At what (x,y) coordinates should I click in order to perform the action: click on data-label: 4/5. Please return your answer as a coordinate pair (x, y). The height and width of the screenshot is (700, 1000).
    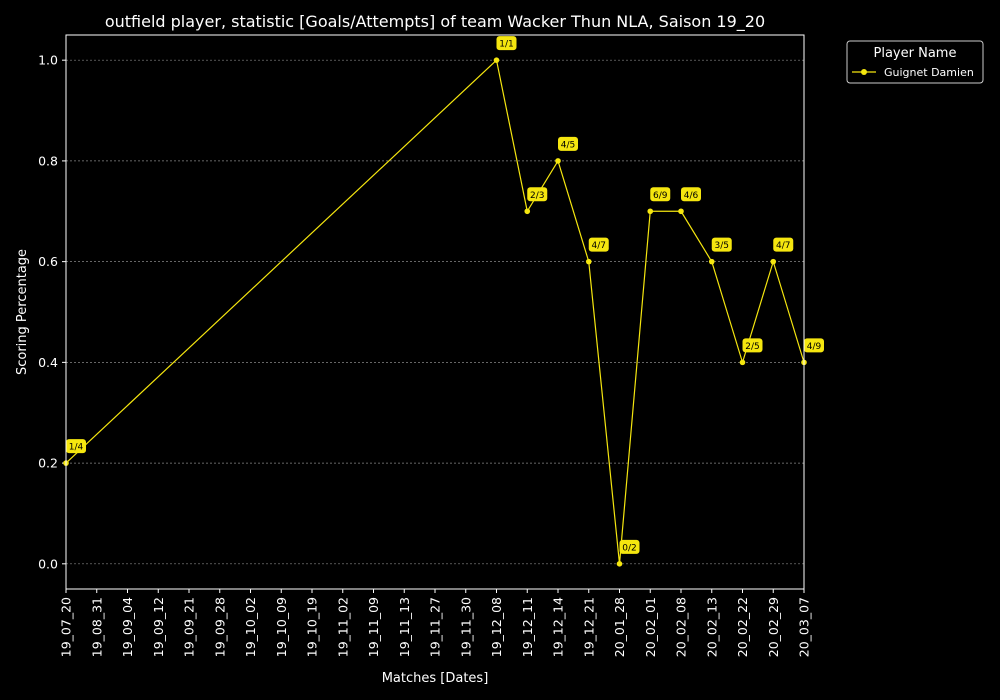
    Looking at the image, I should click on (568, 145).